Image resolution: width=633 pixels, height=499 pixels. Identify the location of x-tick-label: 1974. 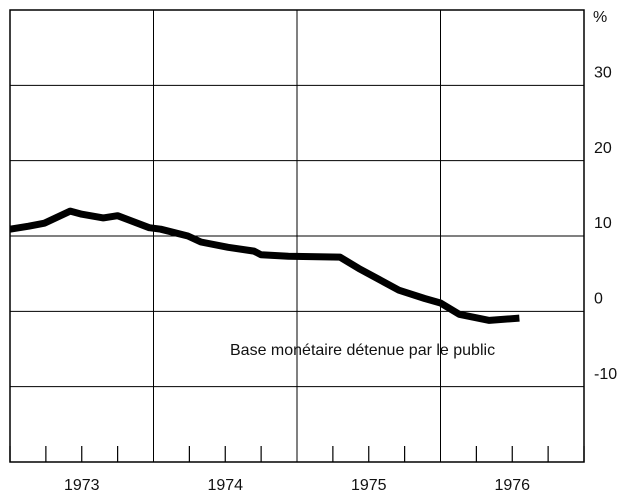
(225, 485).